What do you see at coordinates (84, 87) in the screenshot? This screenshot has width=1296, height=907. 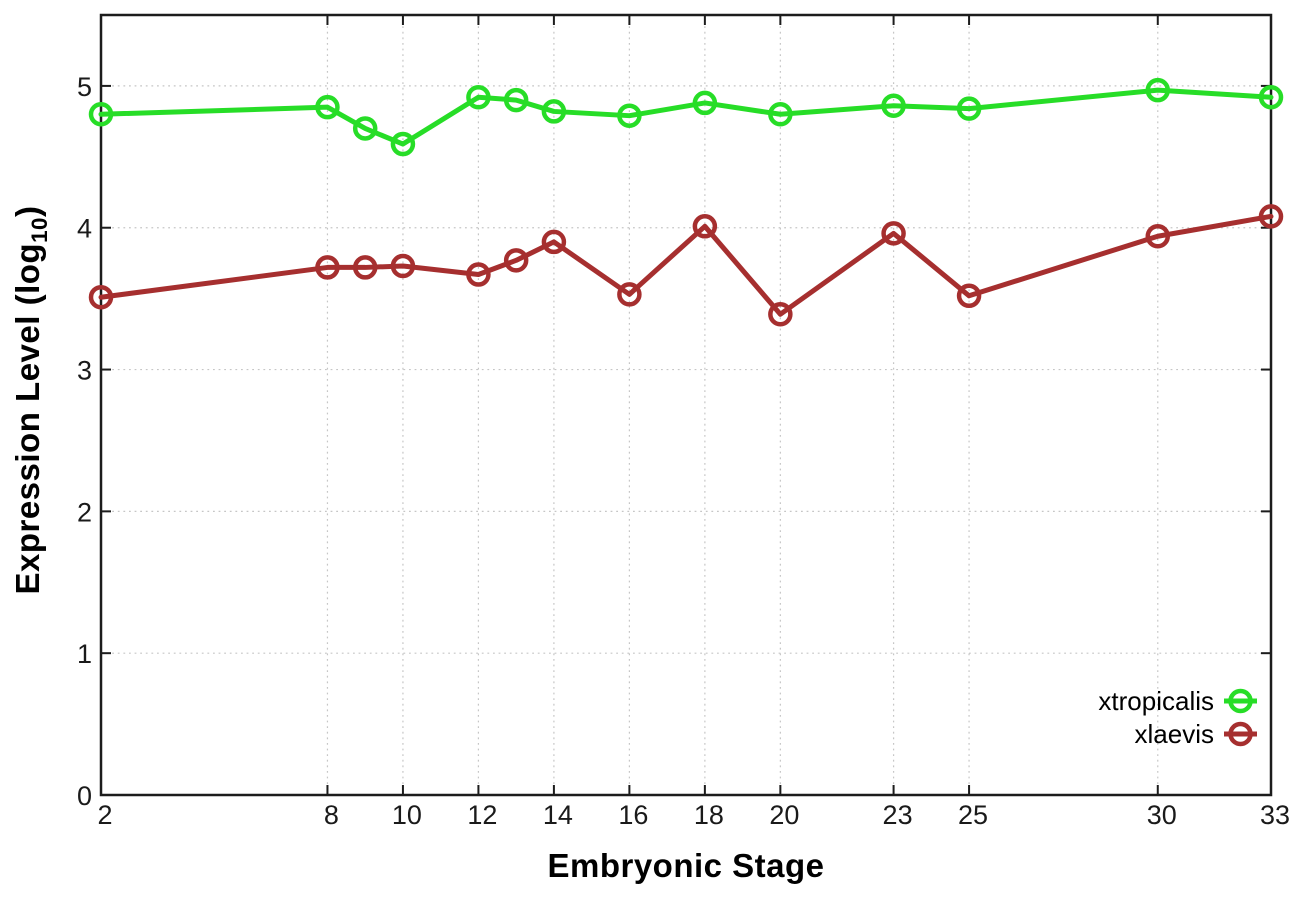 I see `y-tick-label: 5` at bounding box center [84, 87].